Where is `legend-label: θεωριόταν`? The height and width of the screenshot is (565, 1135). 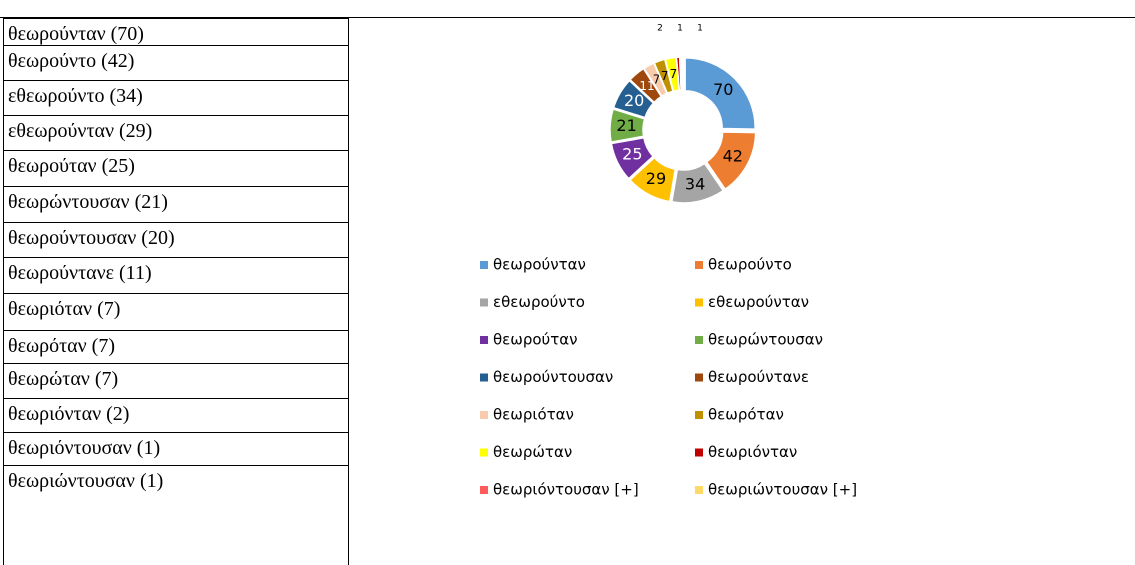 legend-label: θεωριόταν is located at coordinates (533, 415).